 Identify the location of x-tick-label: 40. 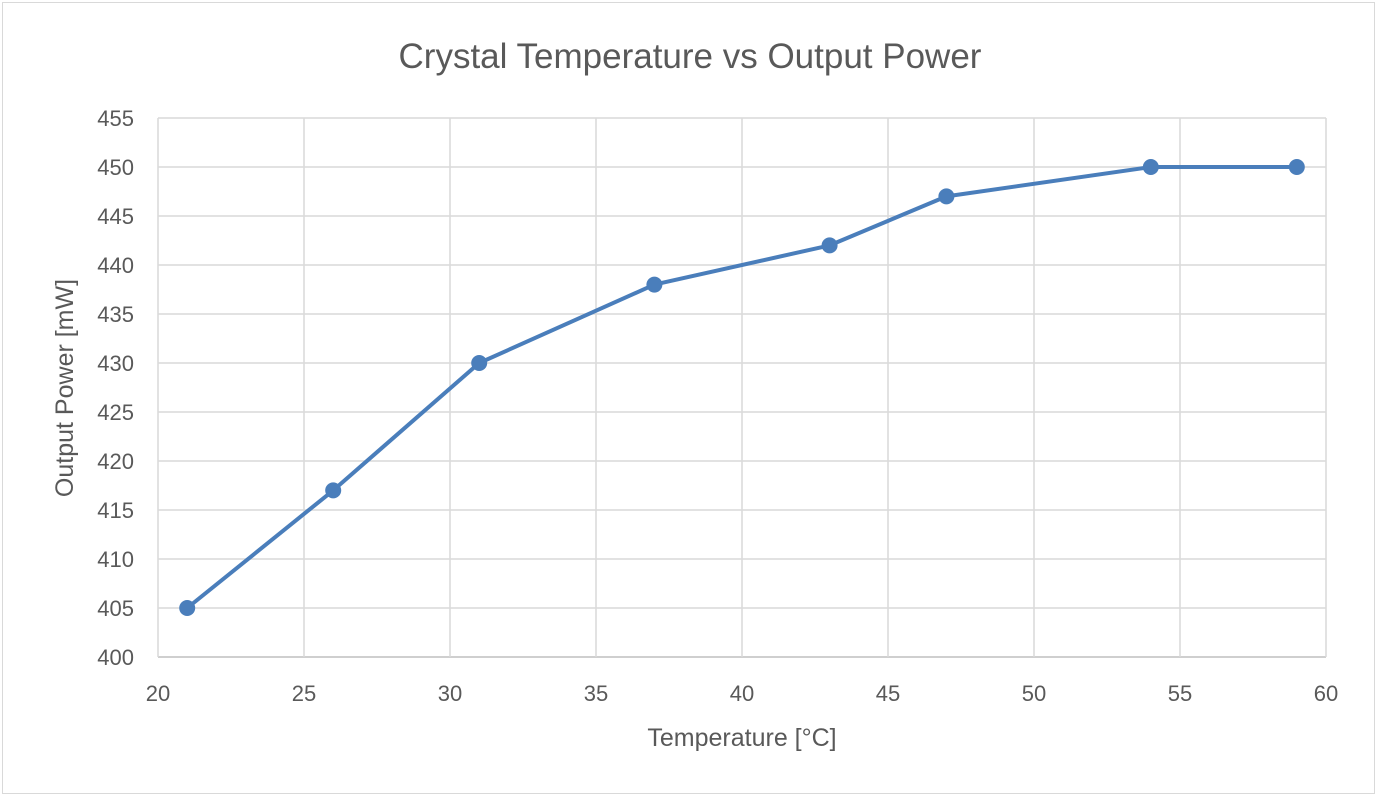
(742, 693).